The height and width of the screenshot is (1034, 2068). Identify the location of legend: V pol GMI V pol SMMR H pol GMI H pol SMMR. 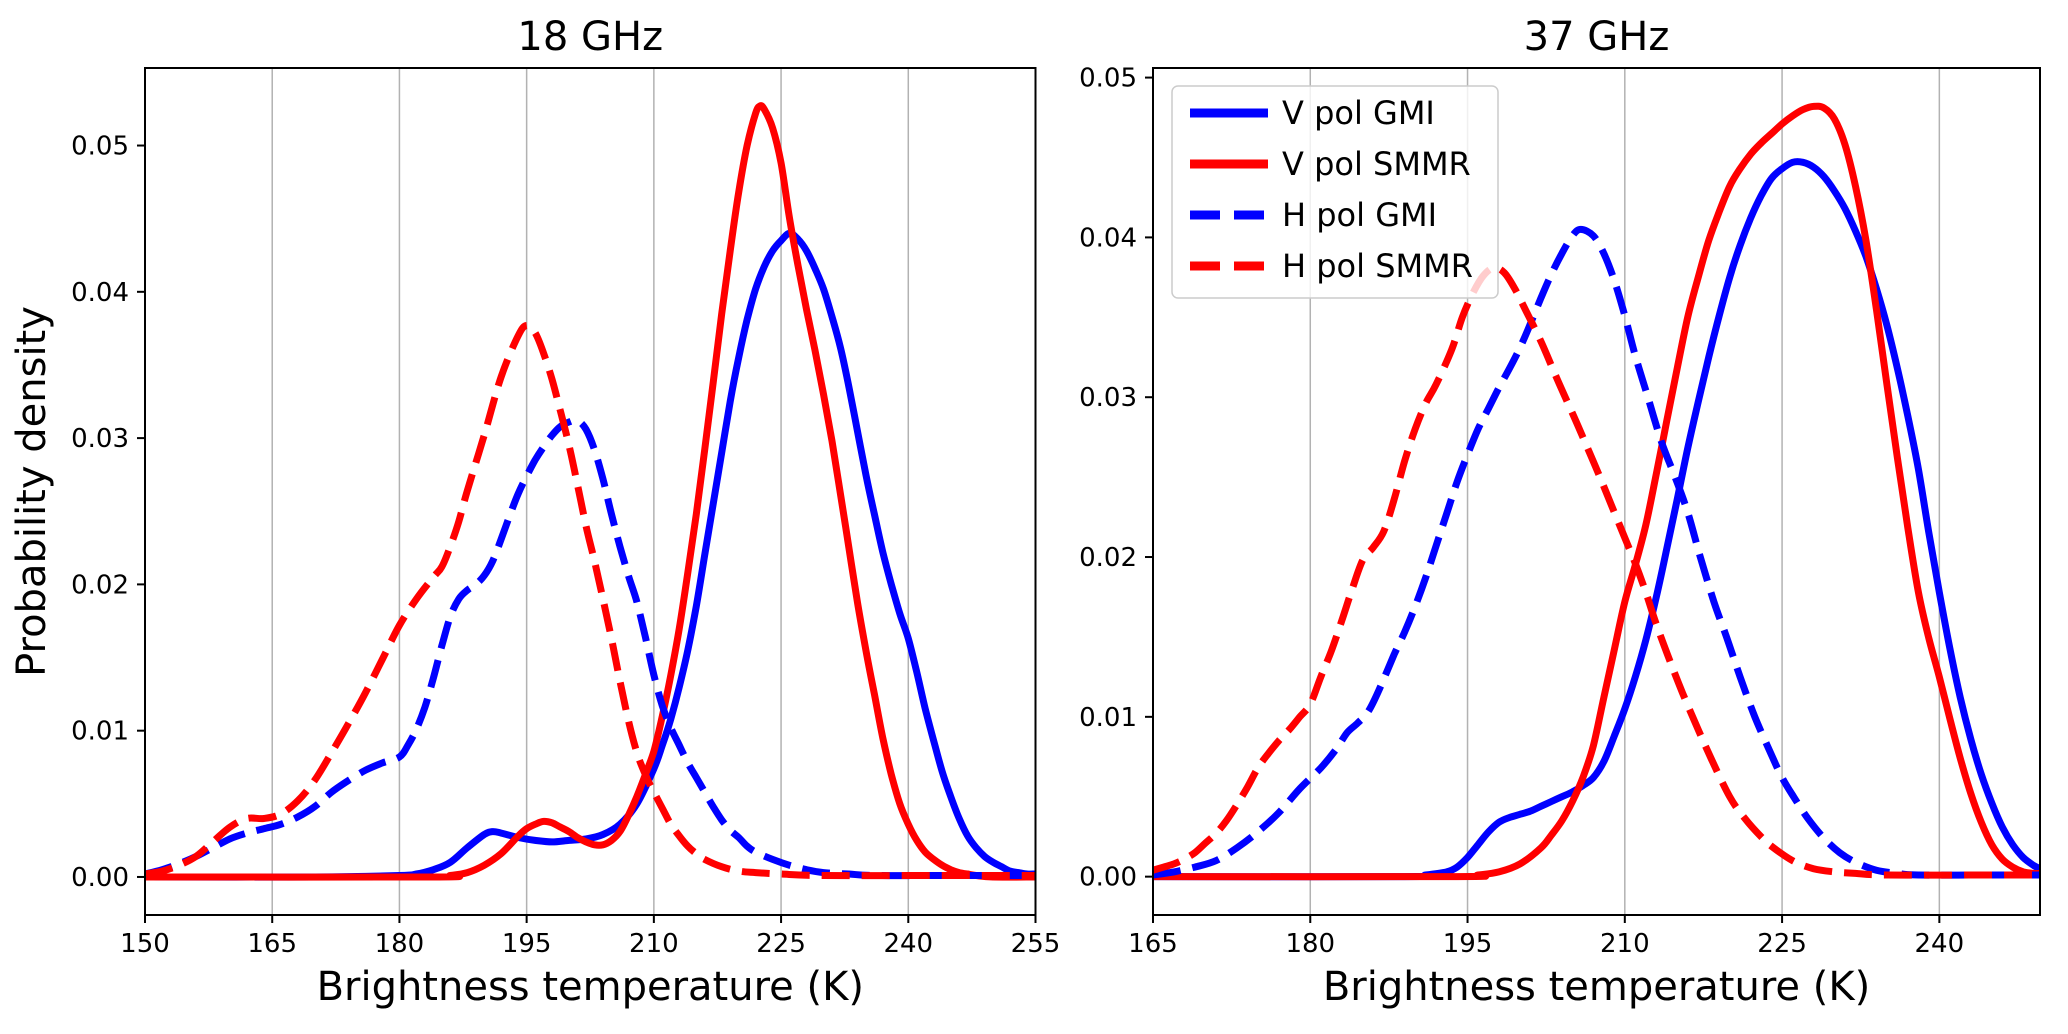
(1335, 192).